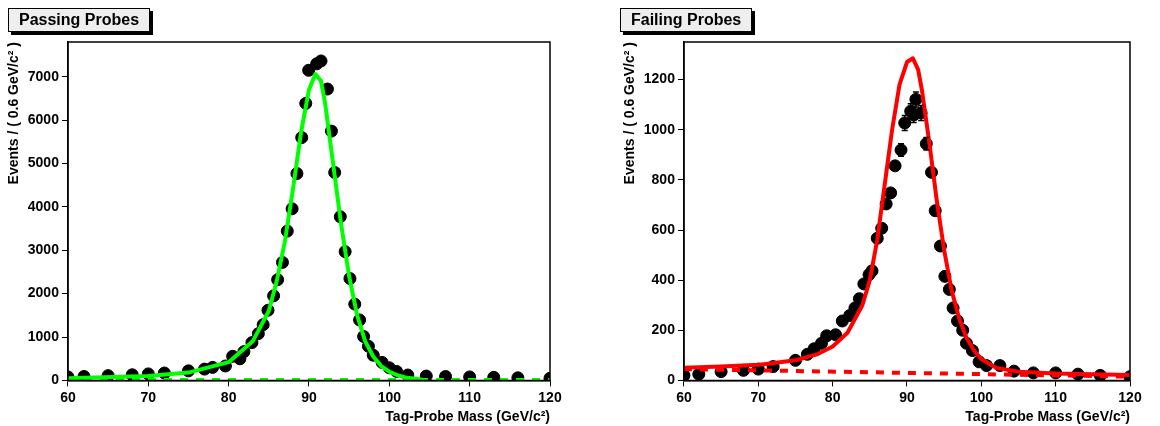 Image resolution: width=1160 pixels, height=426 pixels. I want to click on y-tick-label: 4000, so click(43, 205).